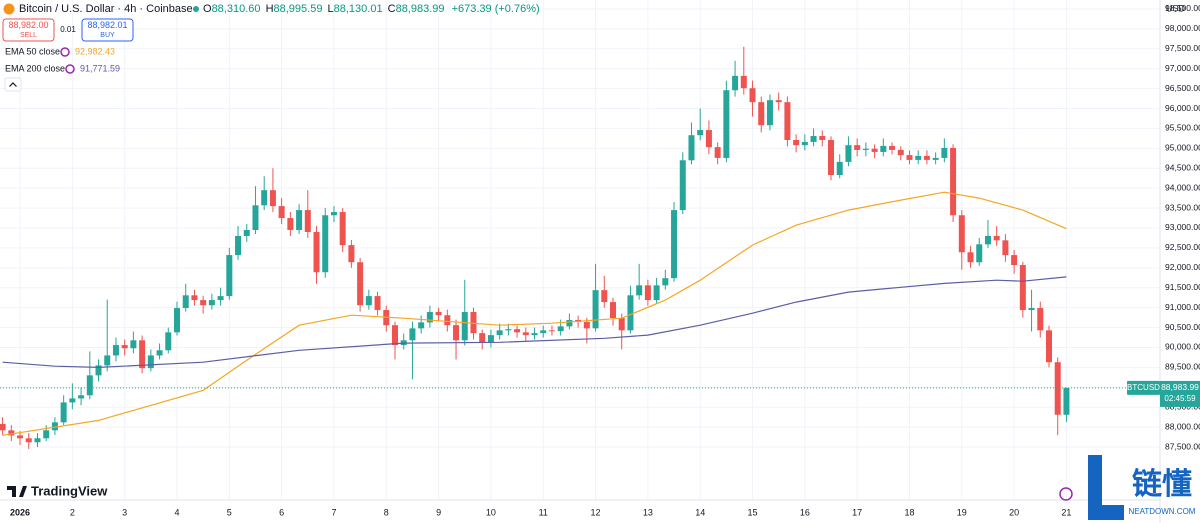 The height and width of the screenshot is (523, 1200). I want to click on y-tick-label: 96,500.00, so click(1182, 88).